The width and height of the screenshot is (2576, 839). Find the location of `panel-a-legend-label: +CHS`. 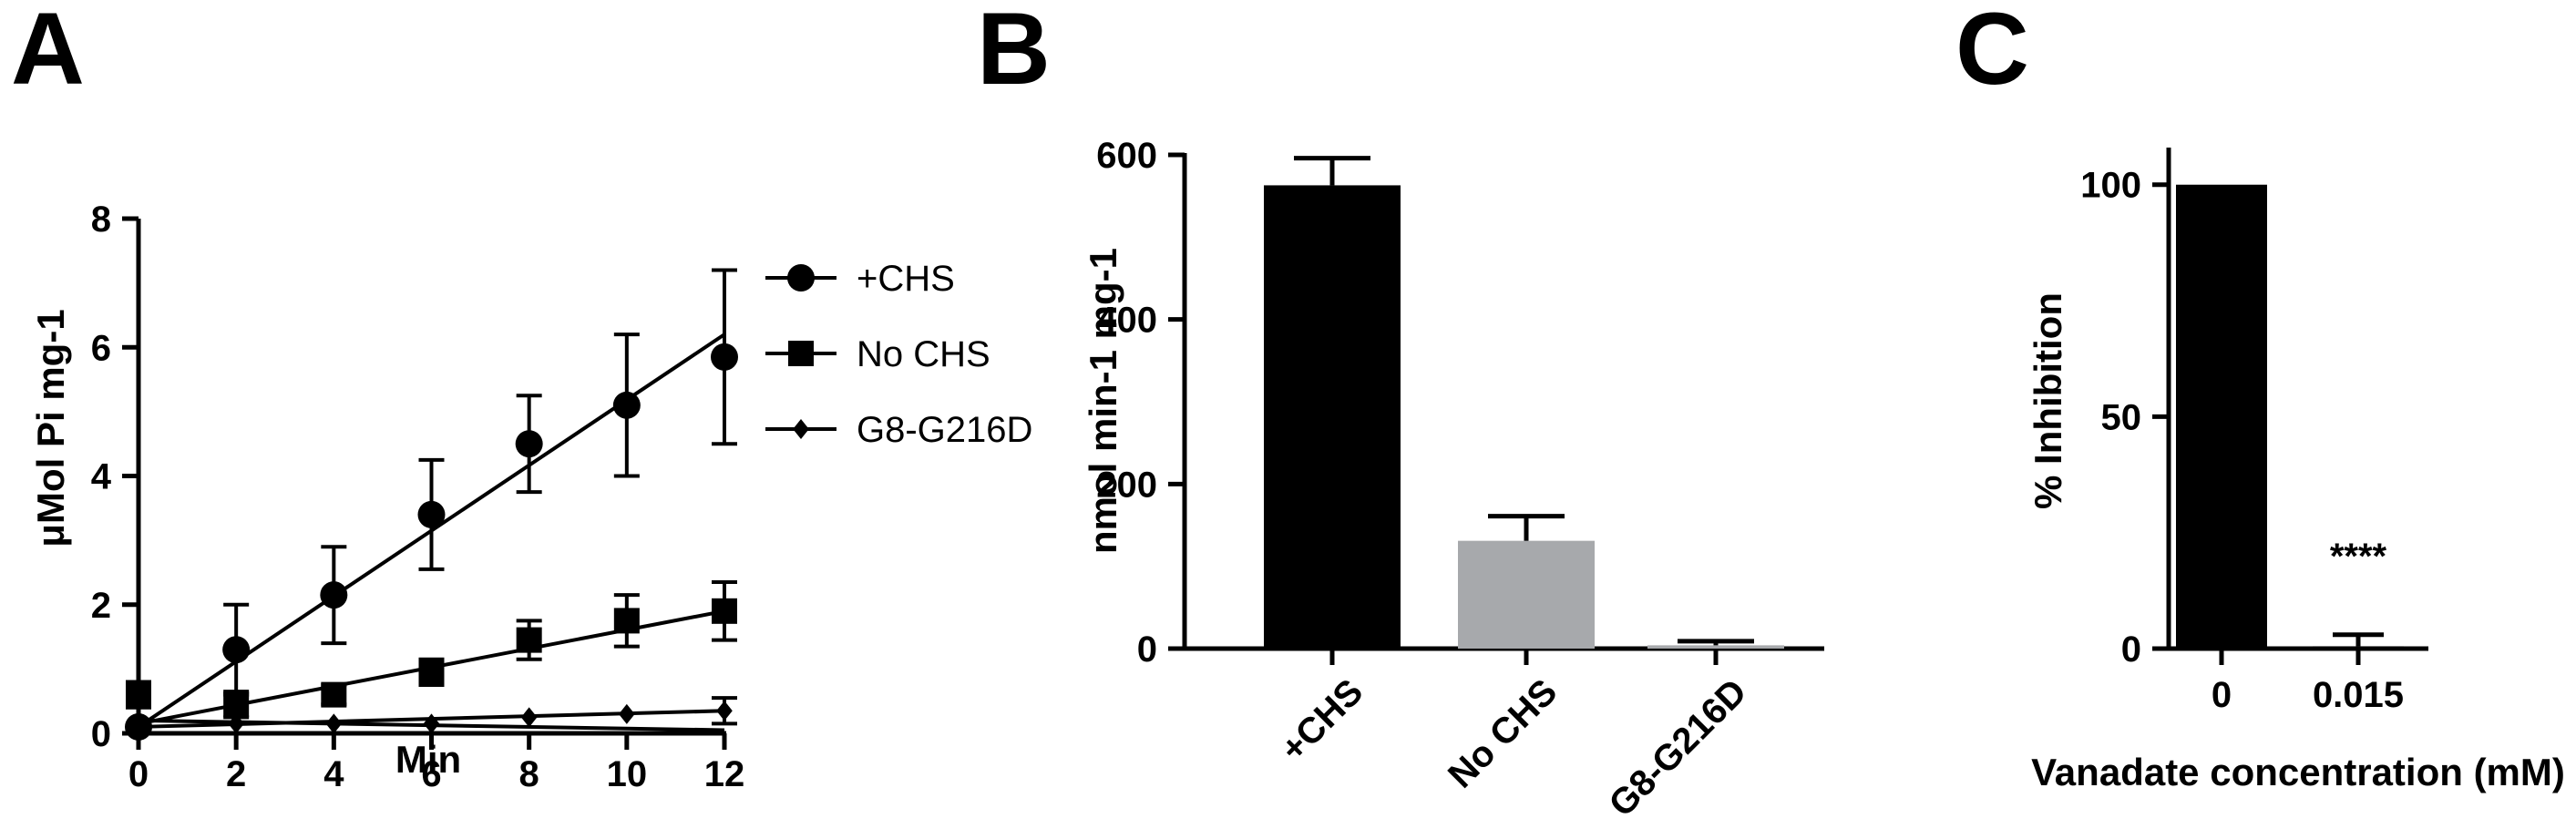

panel-a-legend-label: +CHS is located at coordinates (906, 279).